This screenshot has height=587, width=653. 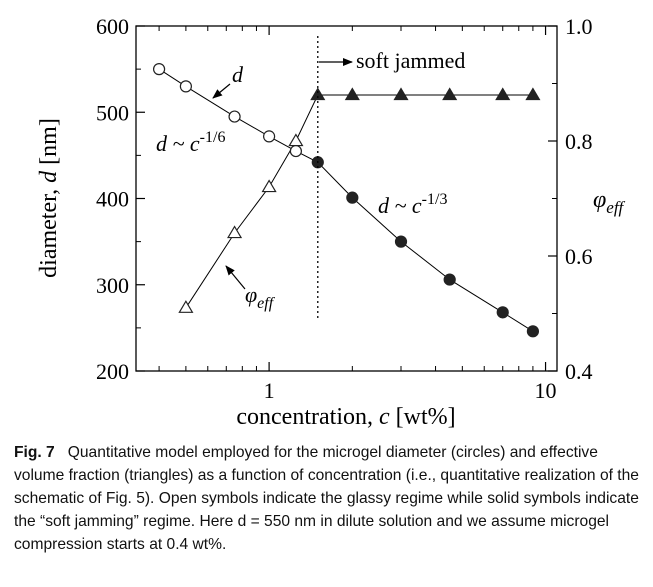 I want to click on y-left-tick-label: 600, so click(x=112, y=26).